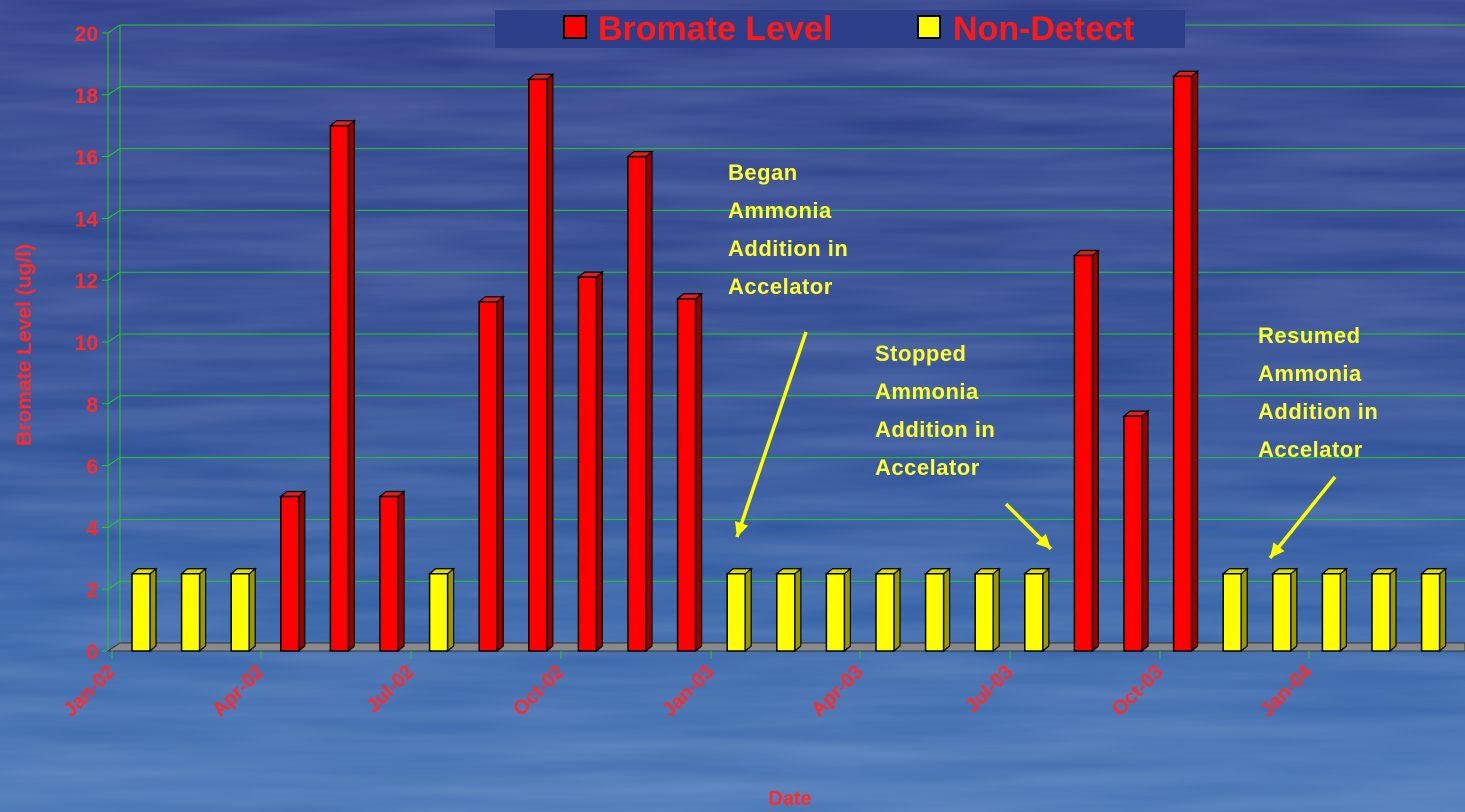 The image size is (1465, 812). I want to click on x-tick-label: Jul-02, so click(390, 689).